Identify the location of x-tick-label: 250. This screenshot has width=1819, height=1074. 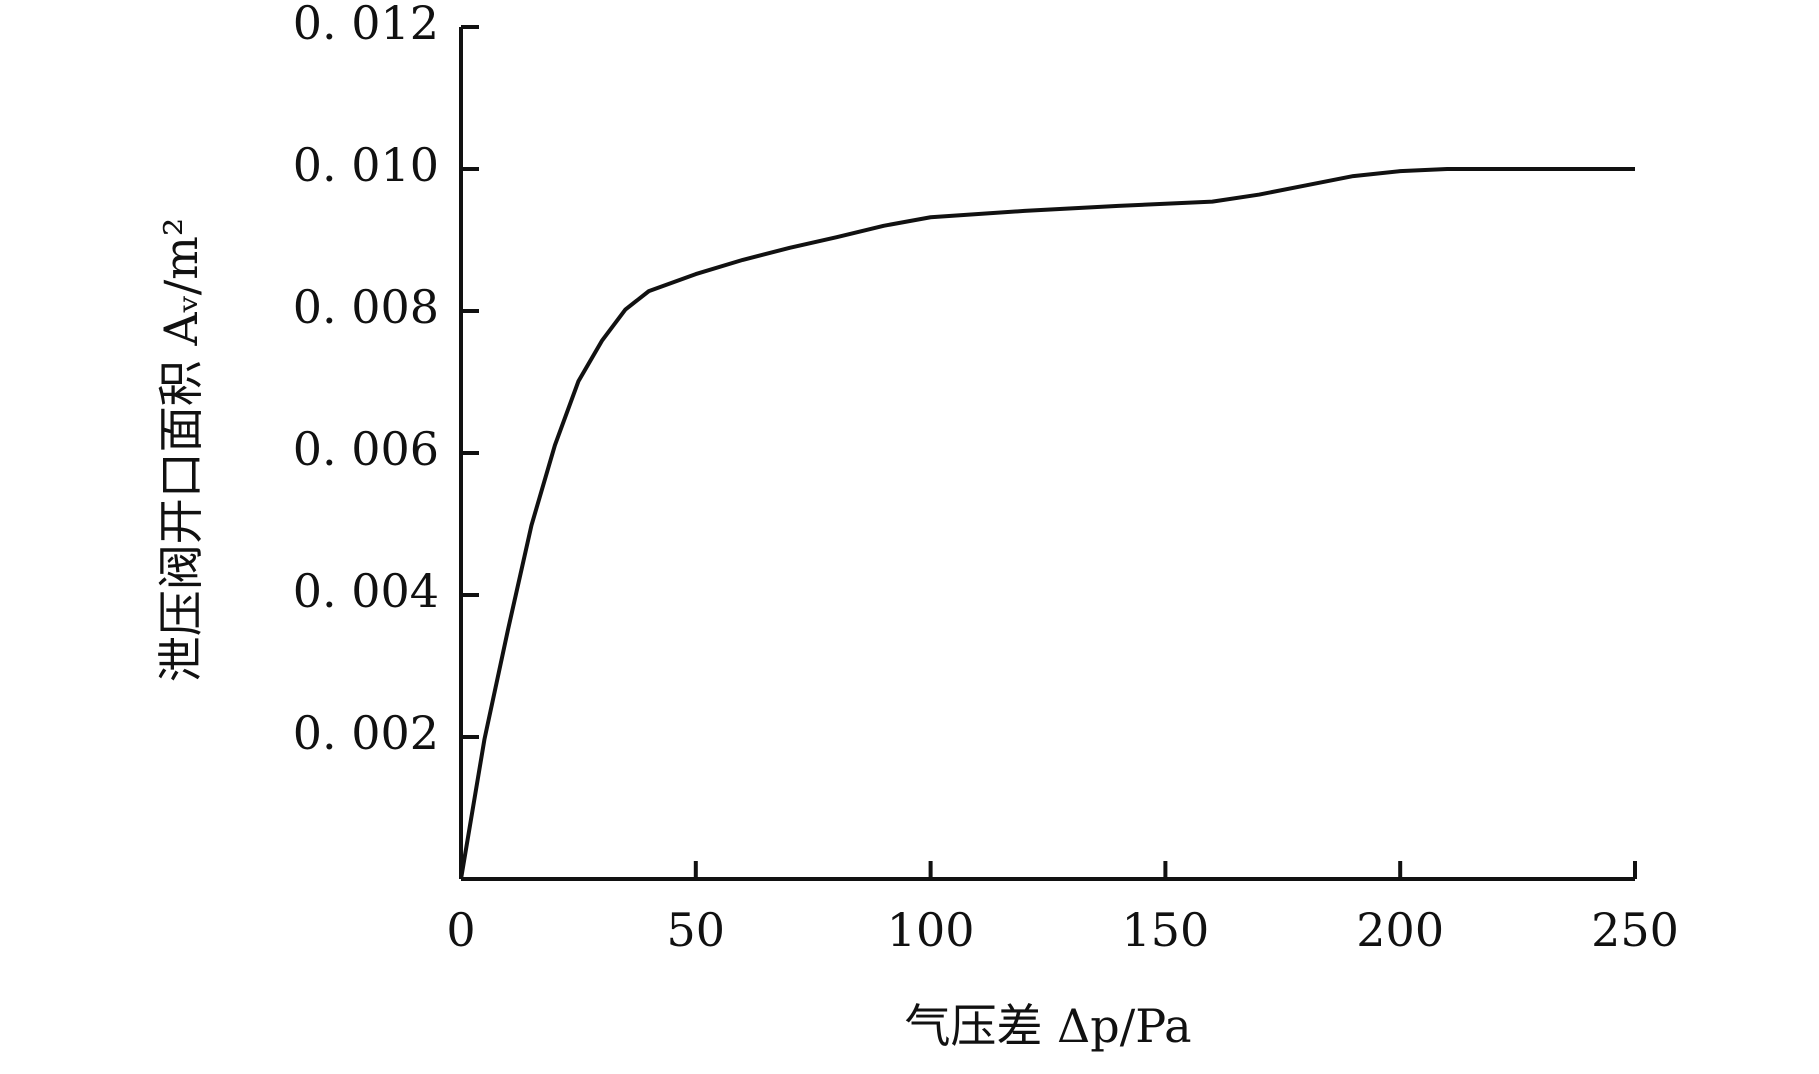
(1635, 930).